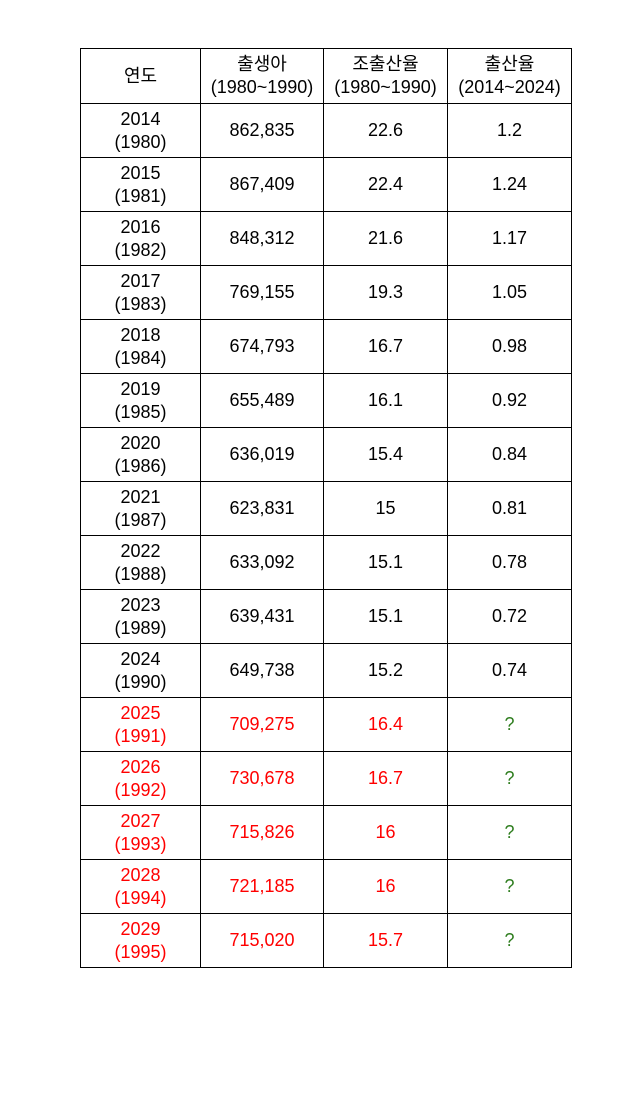 This screenshot has height=1094, width=640. I want to click on births-value: 636,019, so click(262, 454).